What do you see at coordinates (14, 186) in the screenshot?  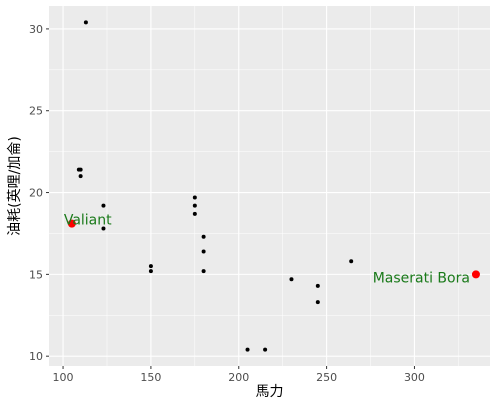 I see `y-axis-title: 油耗(英哩/加侖)` at bounding box center [14, 186].